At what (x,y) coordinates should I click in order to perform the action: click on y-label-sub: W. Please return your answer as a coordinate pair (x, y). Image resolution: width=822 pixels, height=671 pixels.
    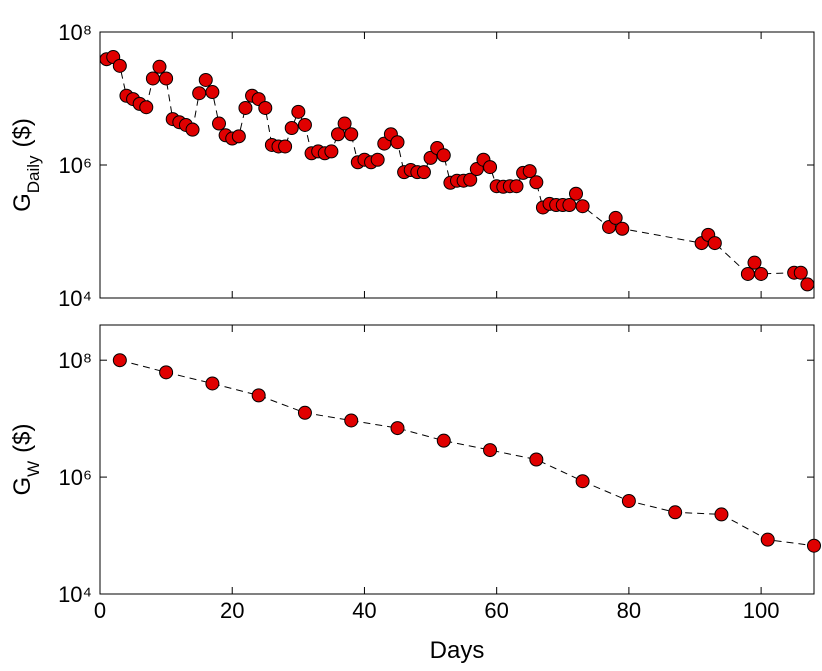
    Looking at the image, I should click on (33, 469).